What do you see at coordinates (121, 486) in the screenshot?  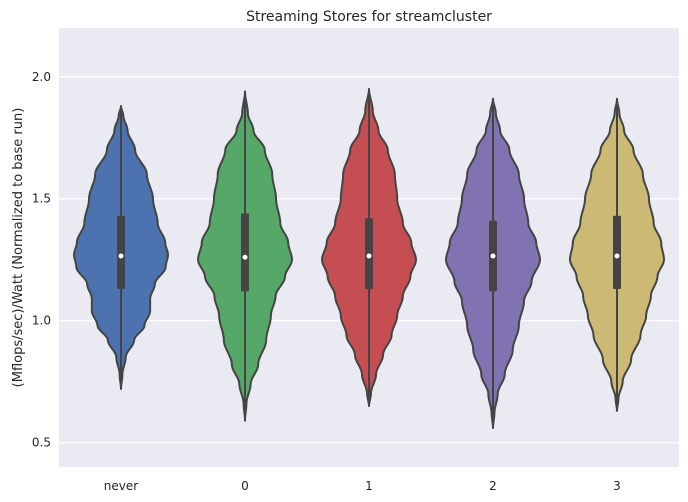 I see `x-tick-label: never` at bounding box center [121, 486].